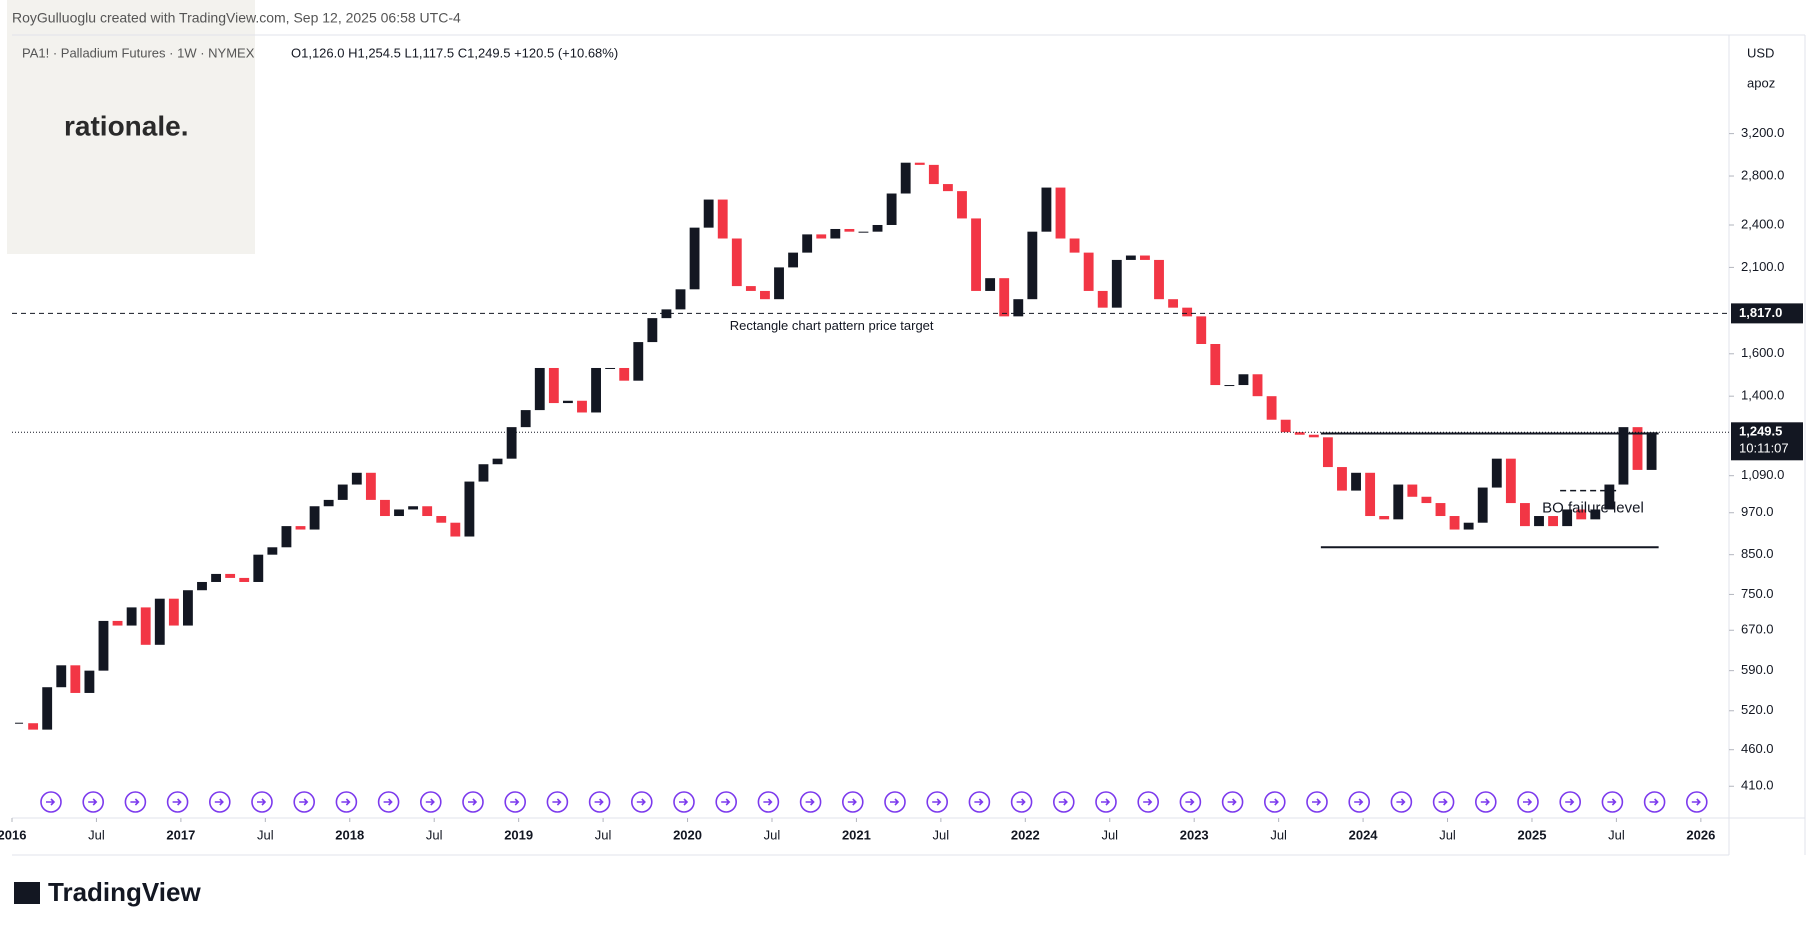  What do you see at coordinates (1194, 834) in the screenshot?
I see `x-tick-label: 2023` at bounding box center [1194, 834].